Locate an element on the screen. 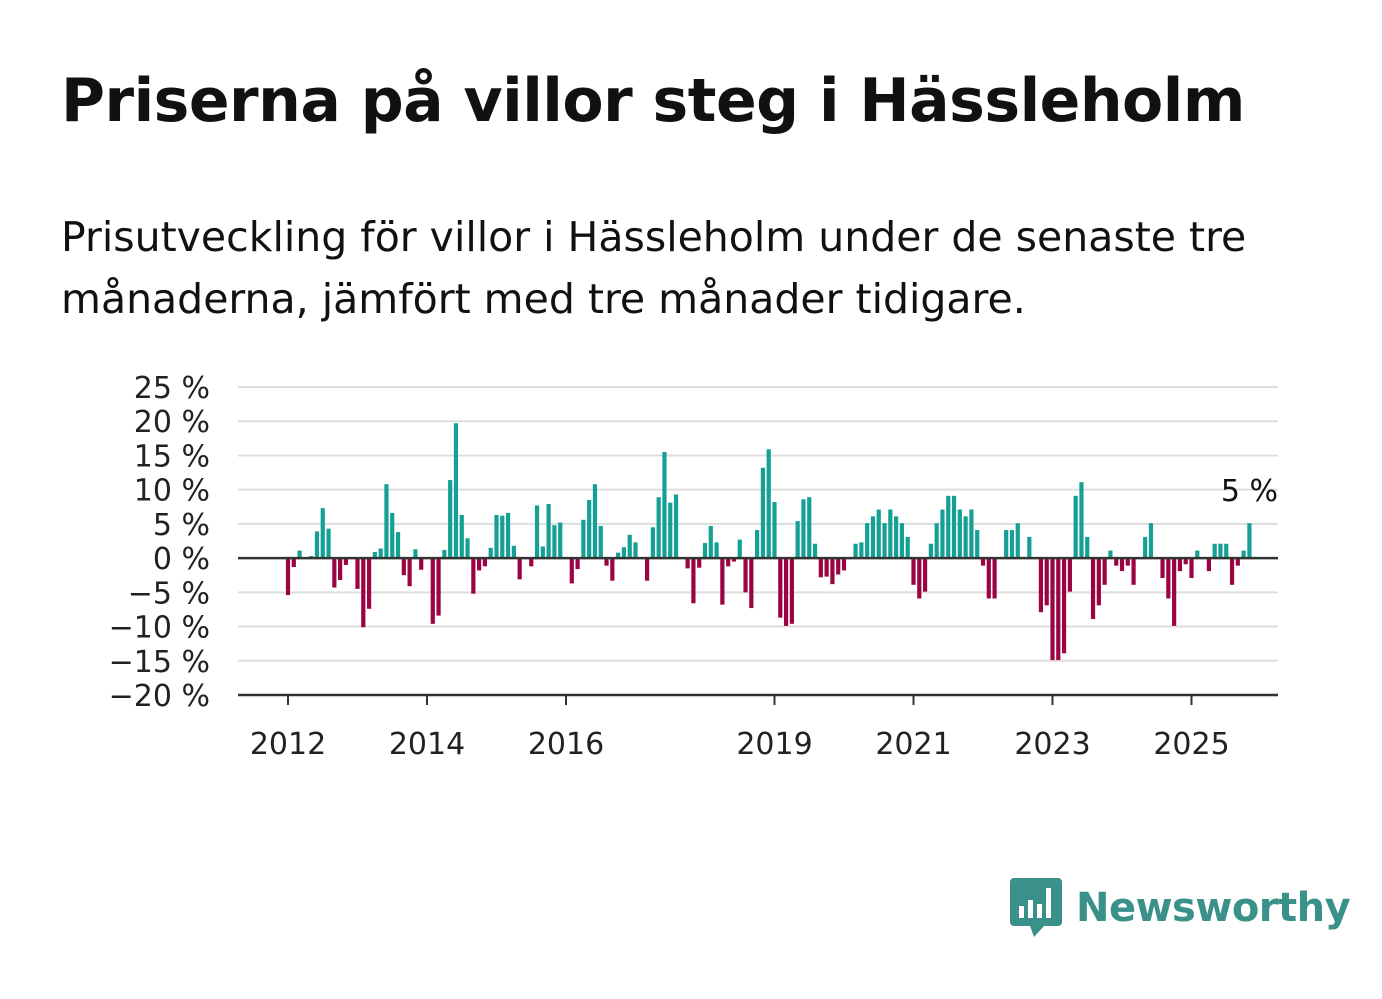 Image resolution: width=1382 pixels, height=999 pixels. axes is located at coordinates (758, 626).